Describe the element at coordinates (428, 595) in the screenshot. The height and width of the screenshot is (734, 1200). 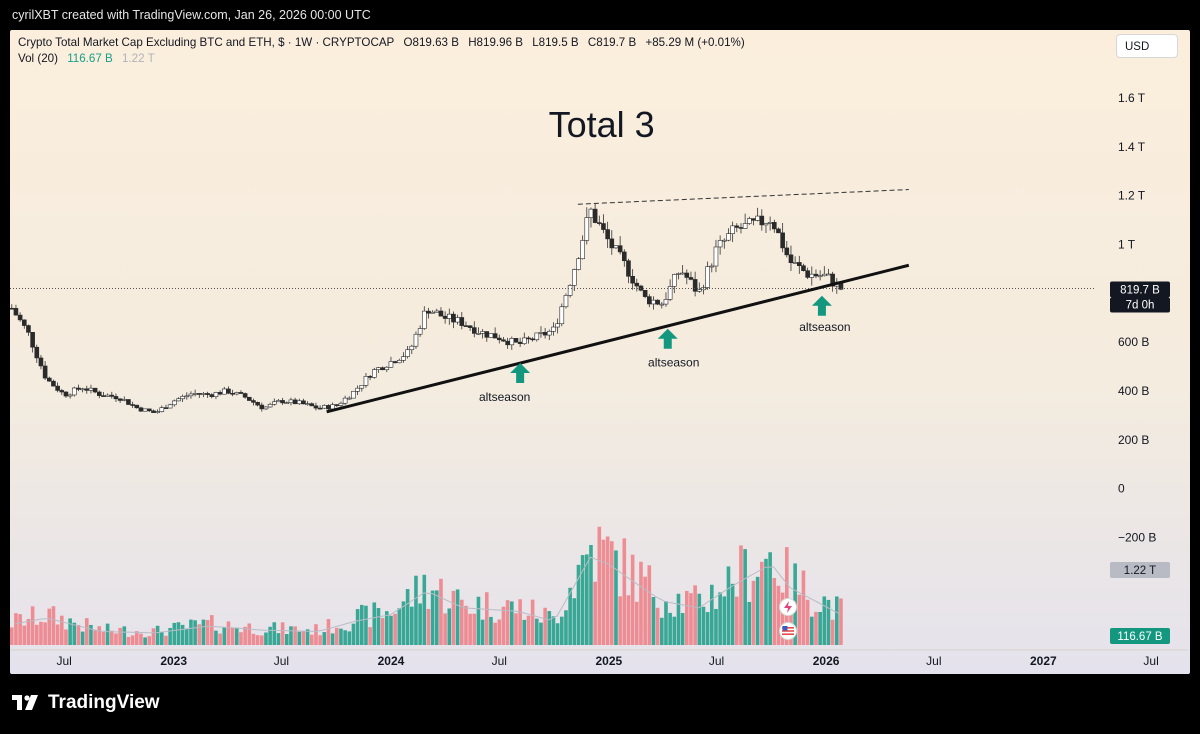
I see `volume-ma-line` at that location.